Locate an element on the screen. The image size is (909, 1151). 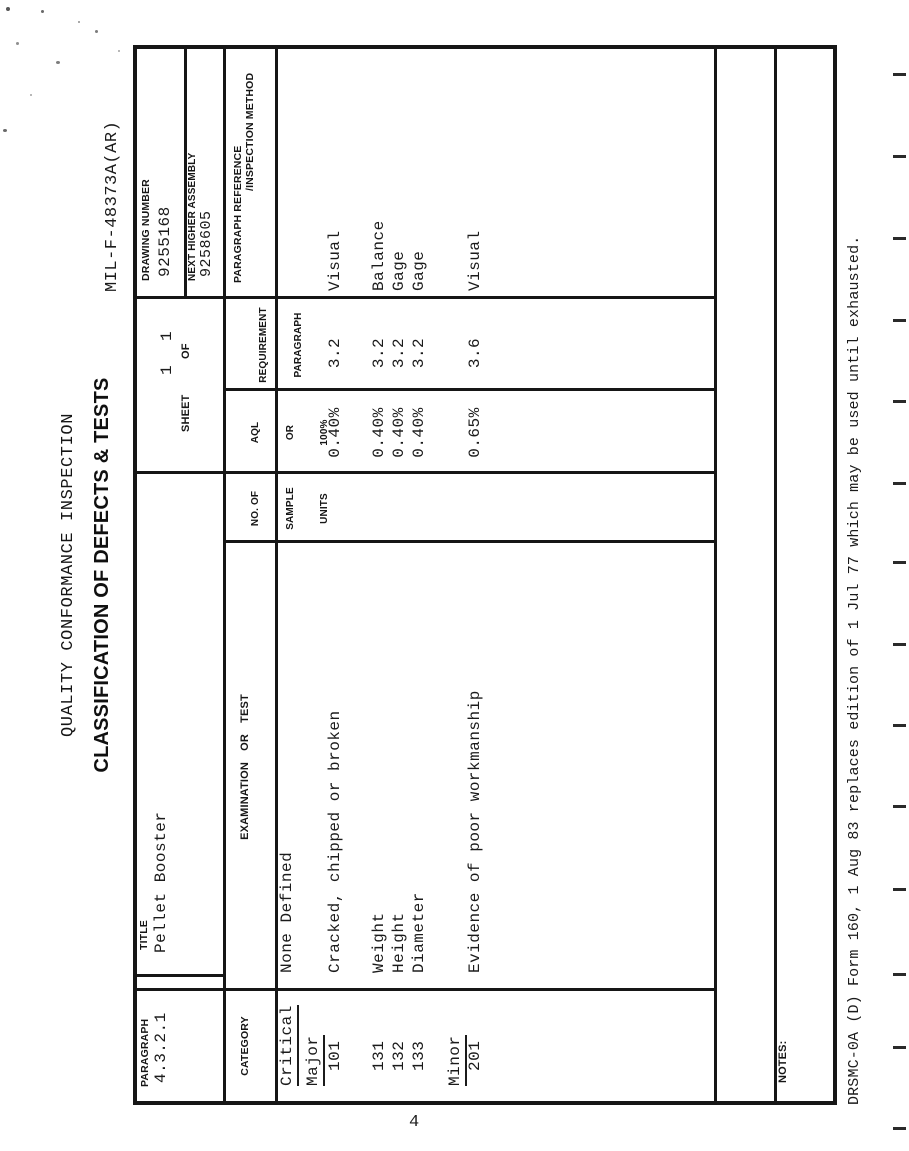
row-requirement-paragraph: 3.6 is located at coordinates (475, 353).